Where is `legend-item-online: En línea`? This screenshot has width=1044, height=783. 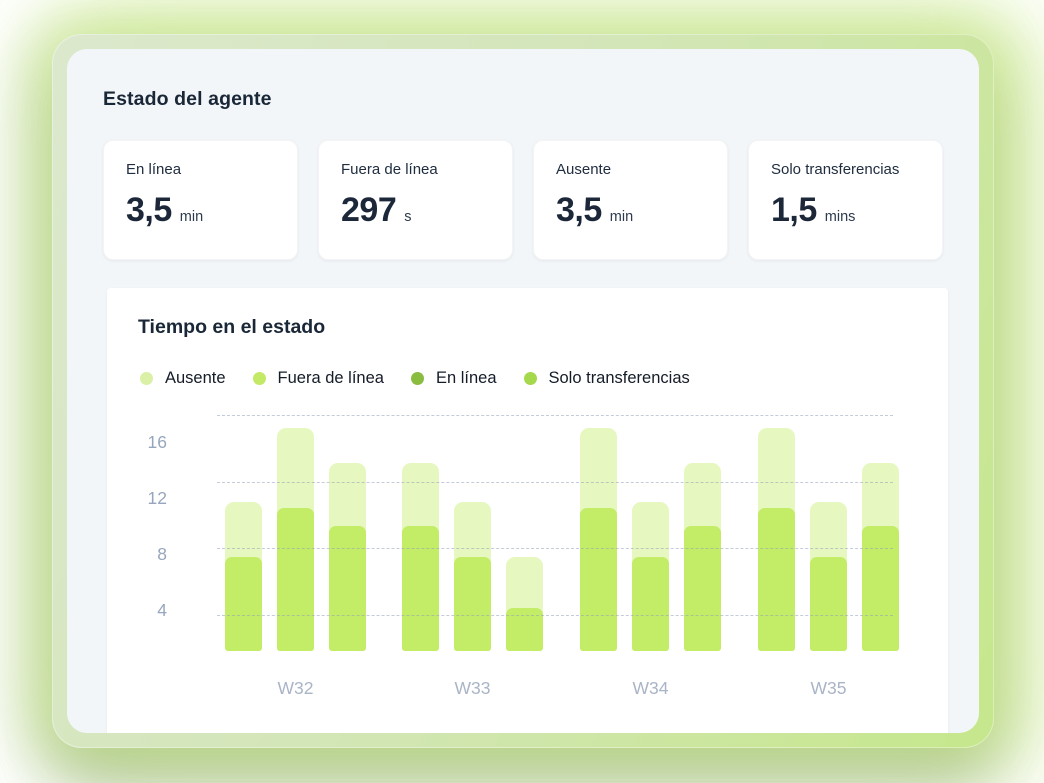 legend-item-online: En línea is located at coordinates (453, 378).